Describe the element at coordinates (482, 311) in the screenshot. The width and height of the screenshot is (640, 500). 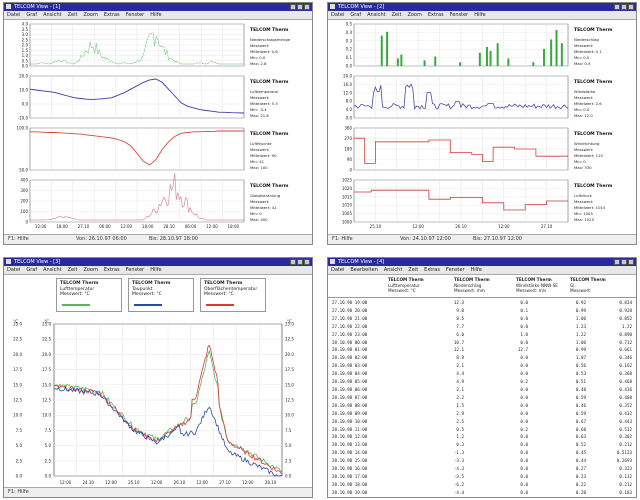
I see `table-row: 27.10.98 20:00 9.8 0.1 0.99 0.928` at that location.